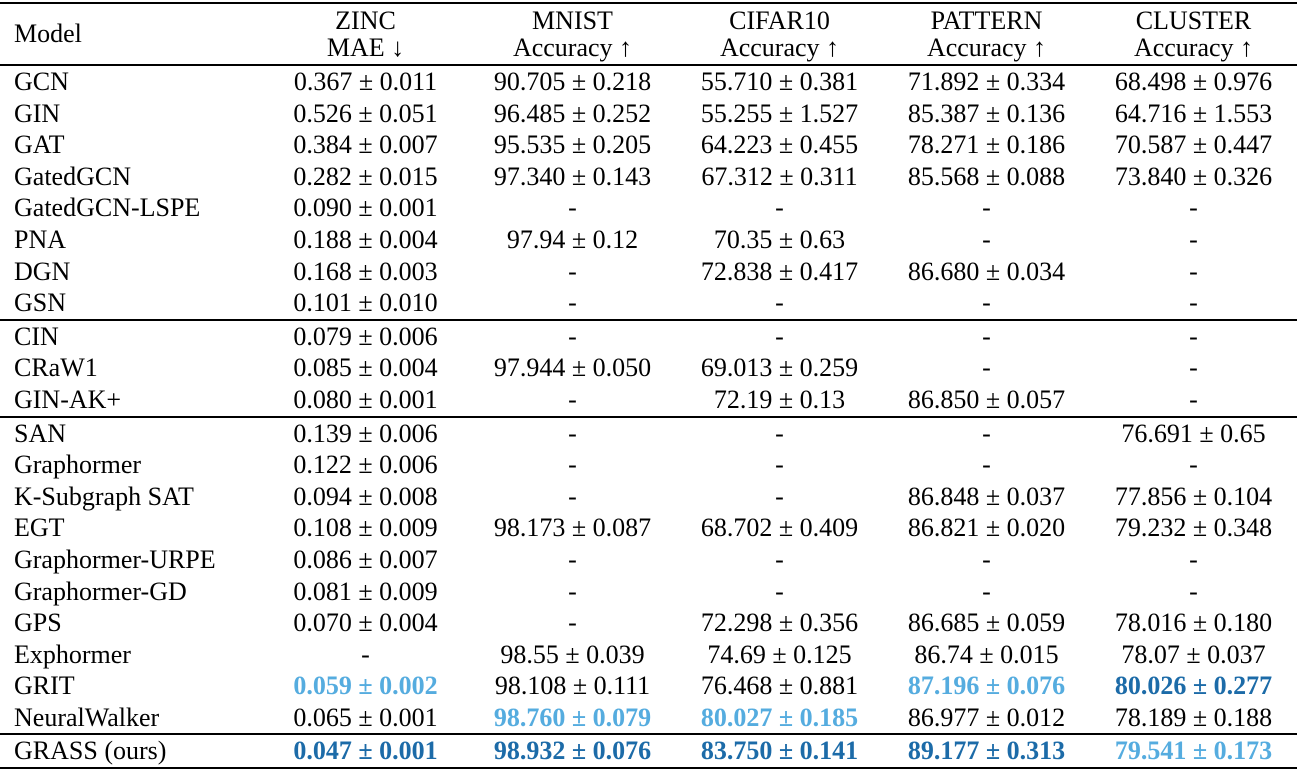 This screenshot has height=776, width=1297. What do you see at coordinates (44, 686) in the screenshot?
I see `model-name-cell: GRIT` at bounding box center [44, 686].